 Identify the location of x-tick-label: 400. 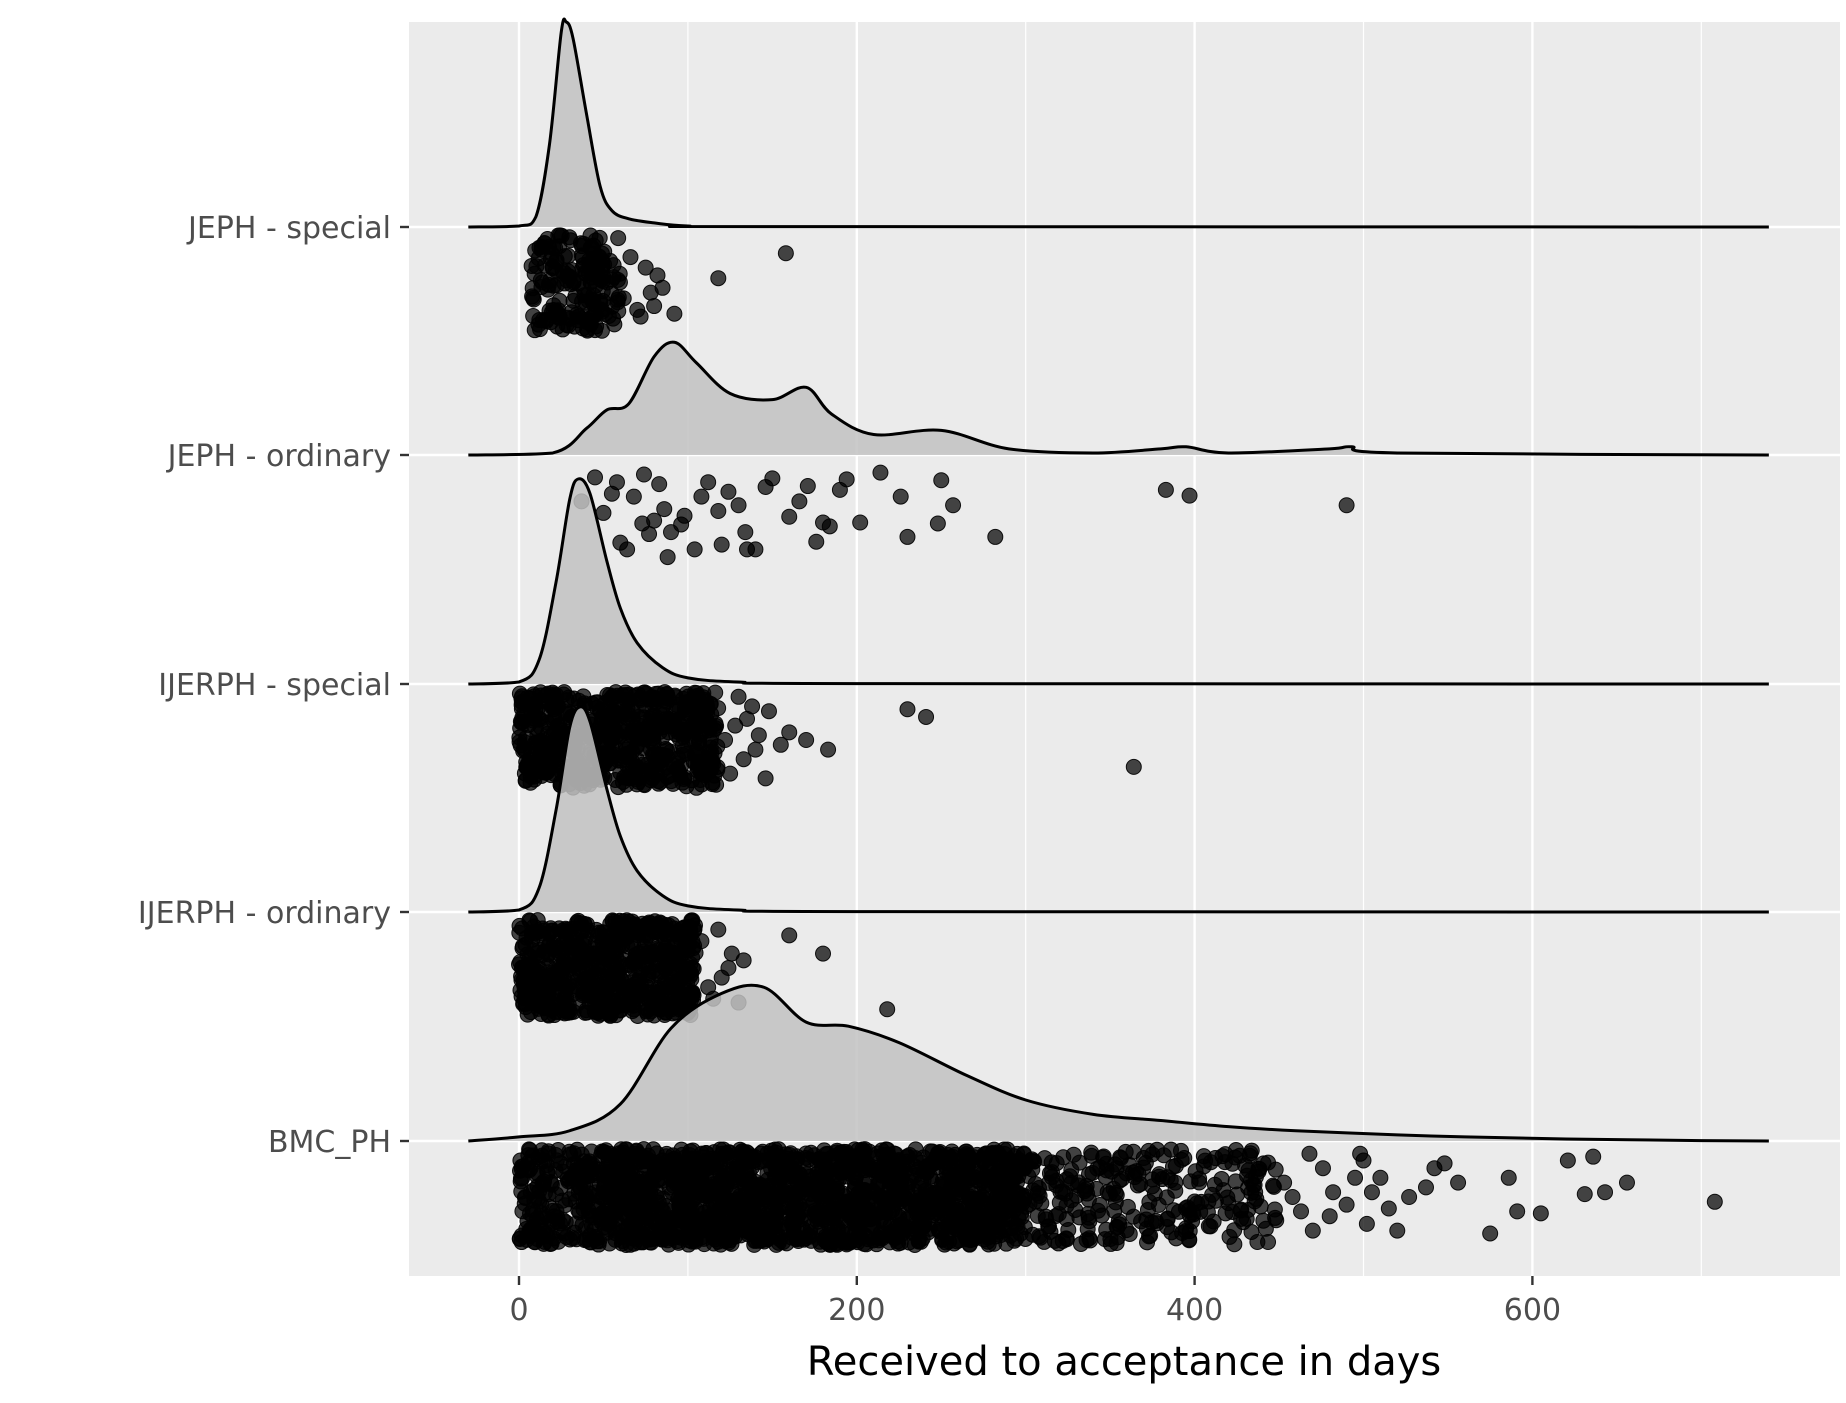
(1194, 1310).